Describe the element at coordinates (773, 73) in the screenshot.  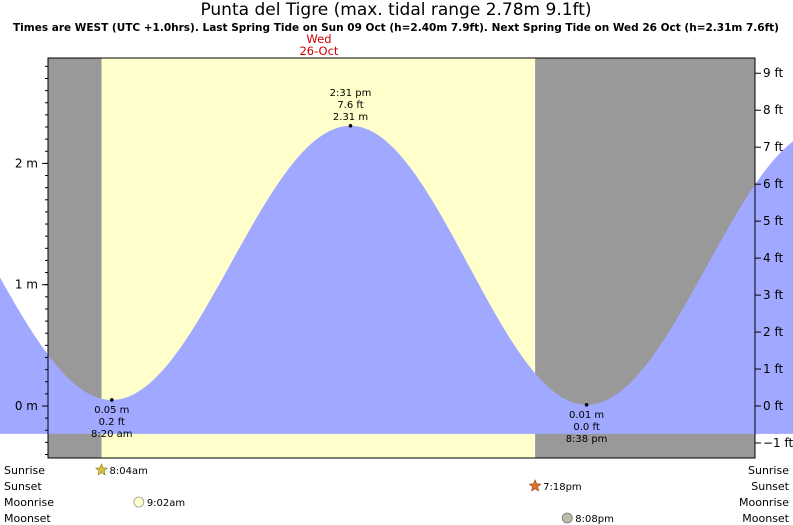
I see `y-right-tick-label: 9 ft` at that location.